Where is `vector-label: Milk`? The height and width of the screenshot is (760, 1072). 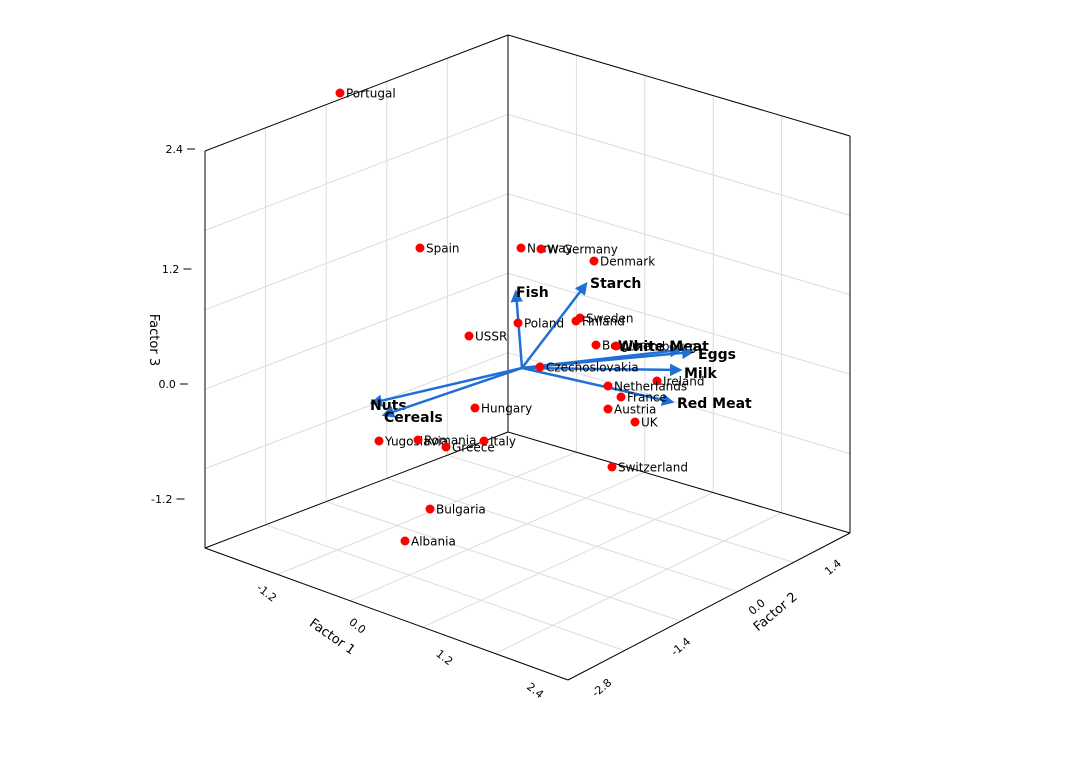
vector-label: Milk is located at coordinates (701, 374).